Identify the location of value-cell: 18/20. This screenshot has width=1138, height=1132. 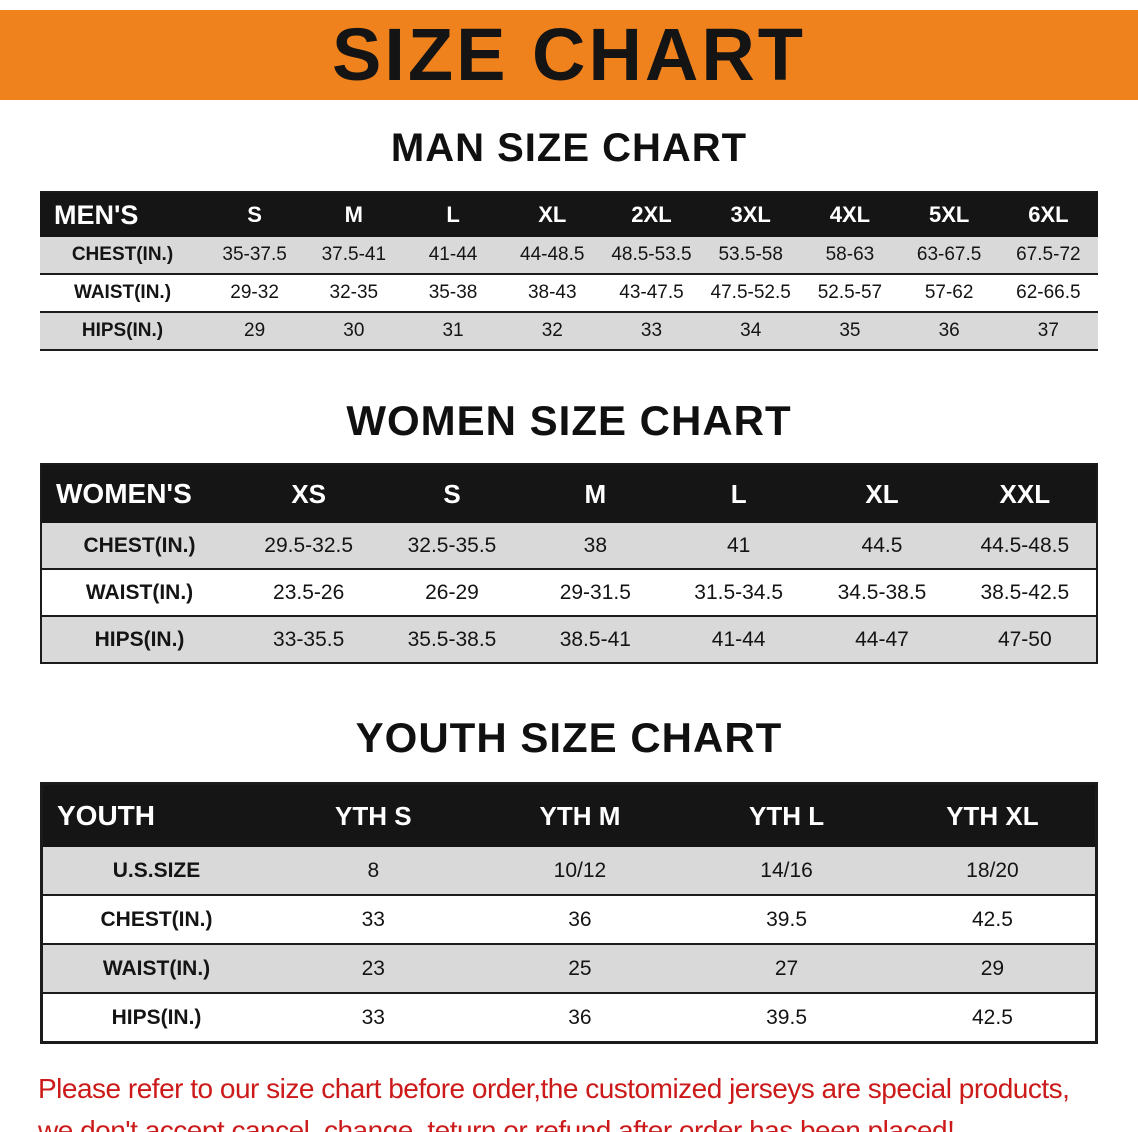
(993, 871).